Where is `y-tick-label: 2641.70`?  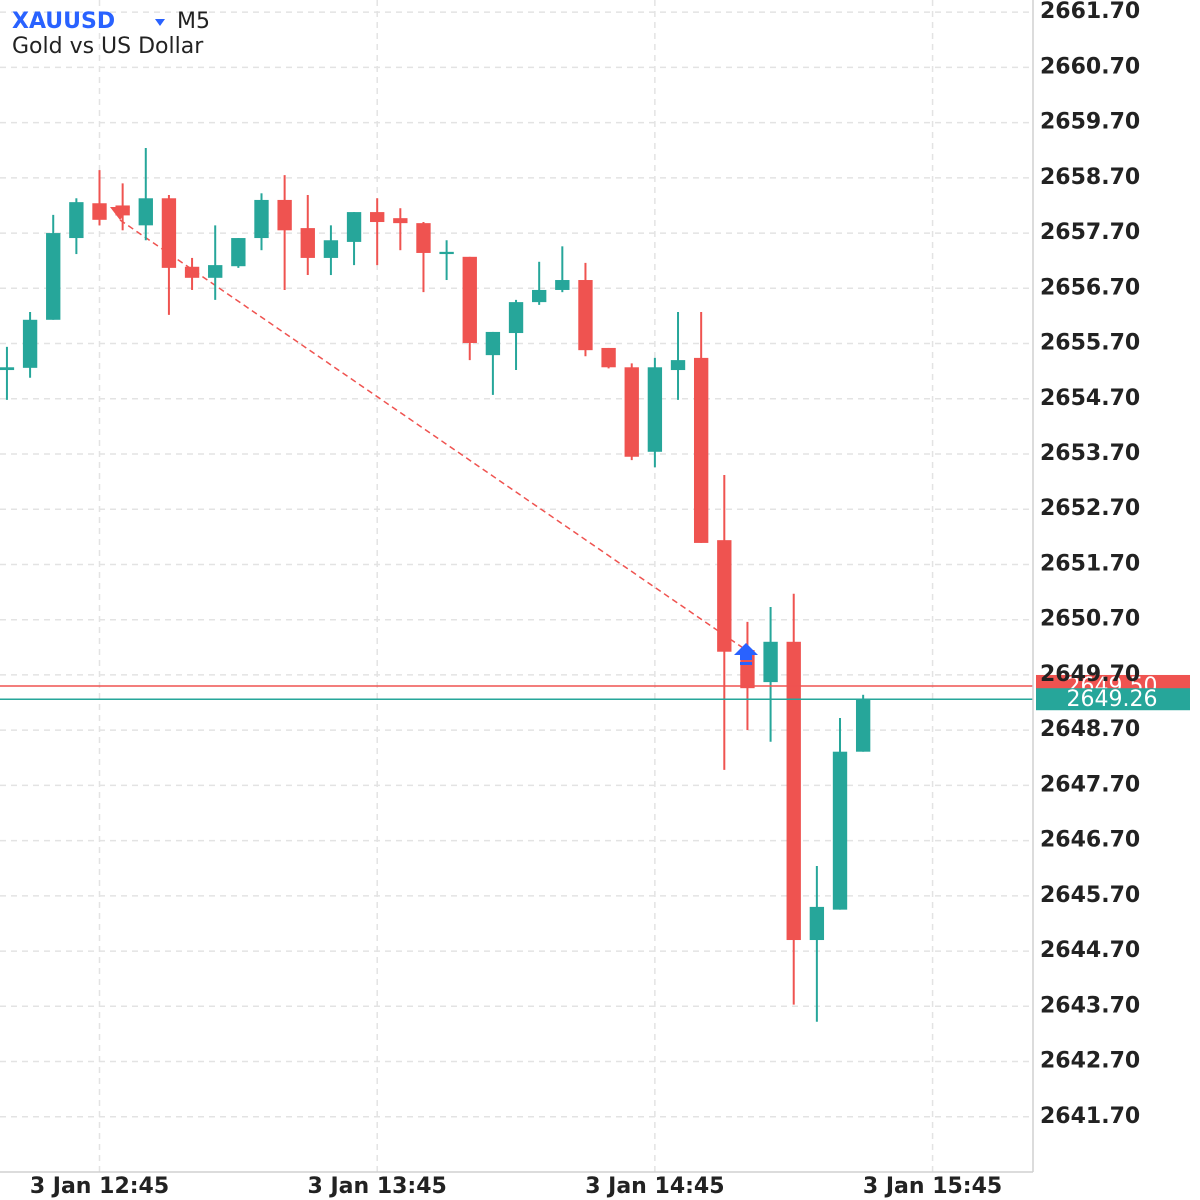 y-tick-label: 2641.70 is located at coordinates (1090, 1116).